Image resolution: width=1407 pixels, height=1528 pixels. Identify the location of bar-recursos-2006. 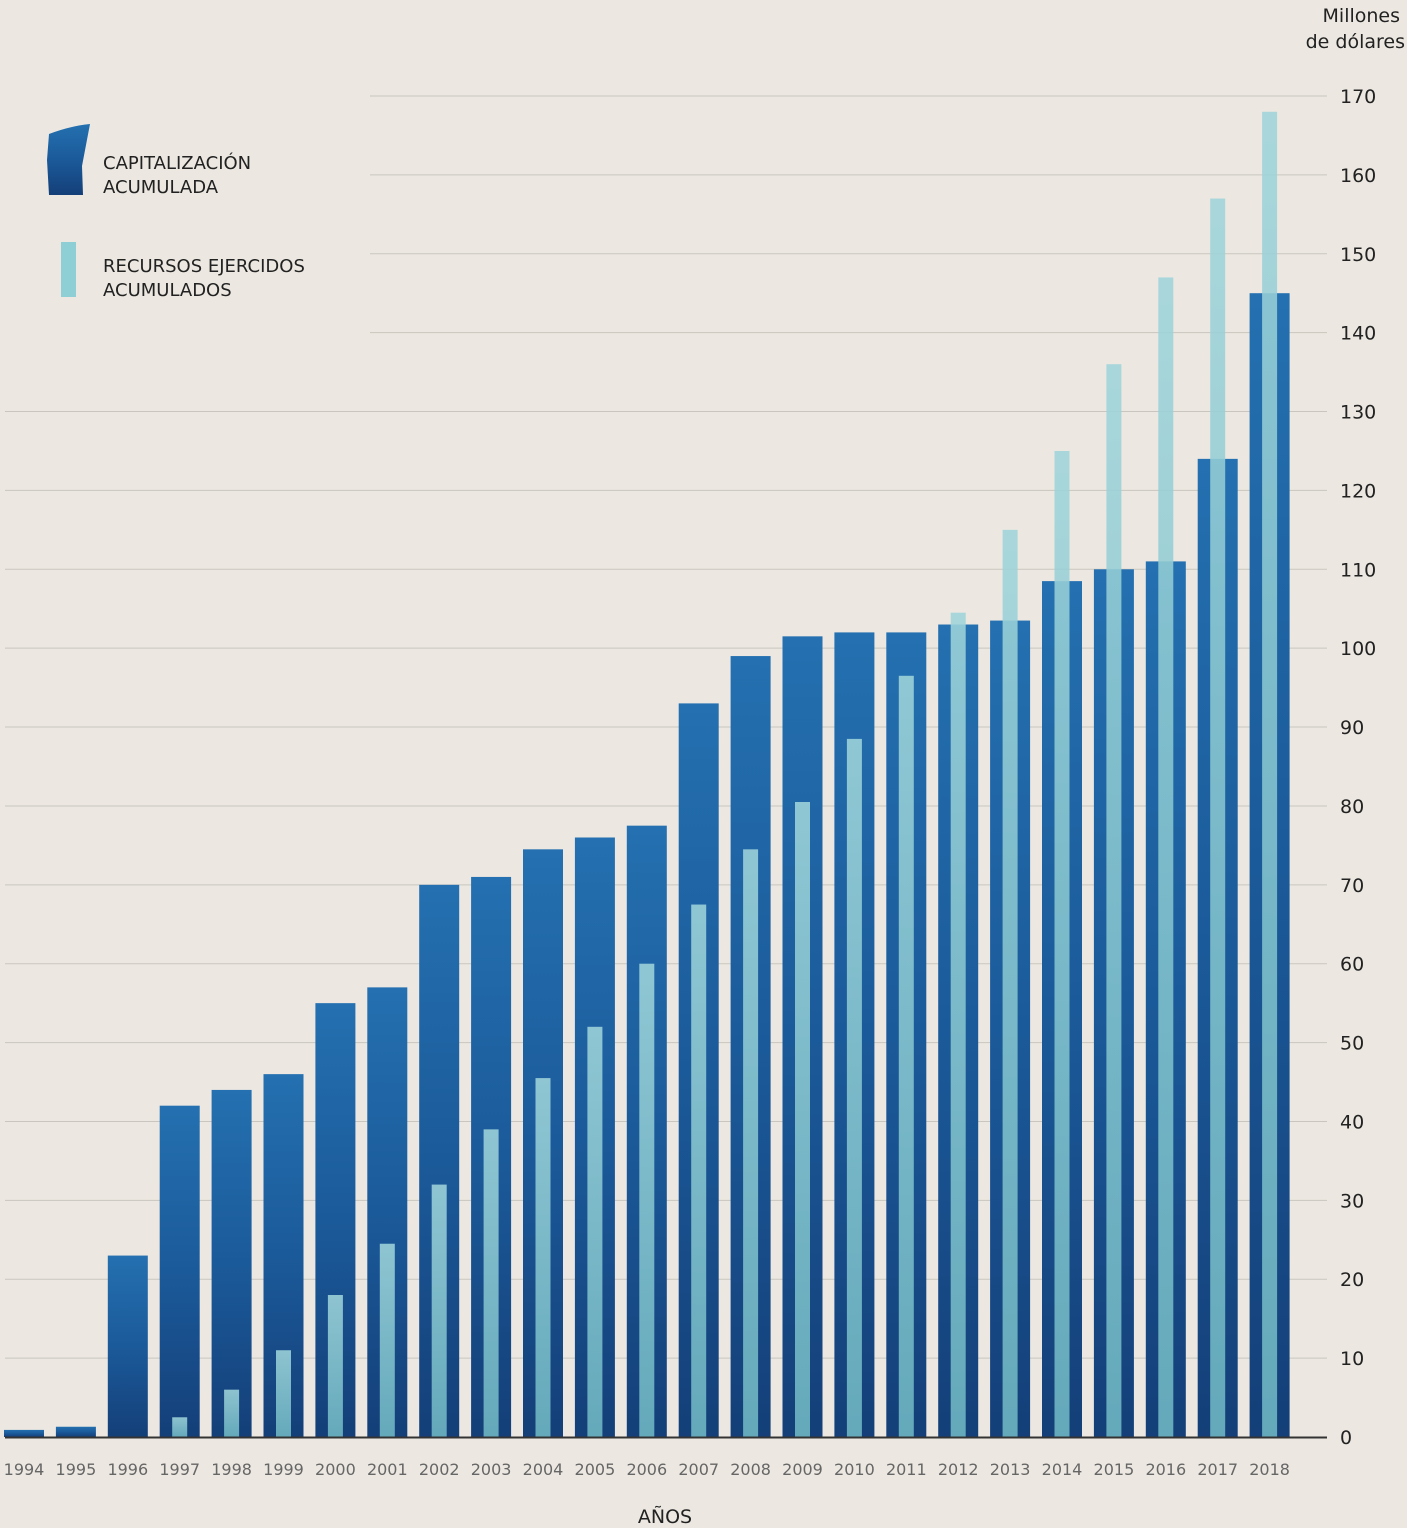
(647, 1200).